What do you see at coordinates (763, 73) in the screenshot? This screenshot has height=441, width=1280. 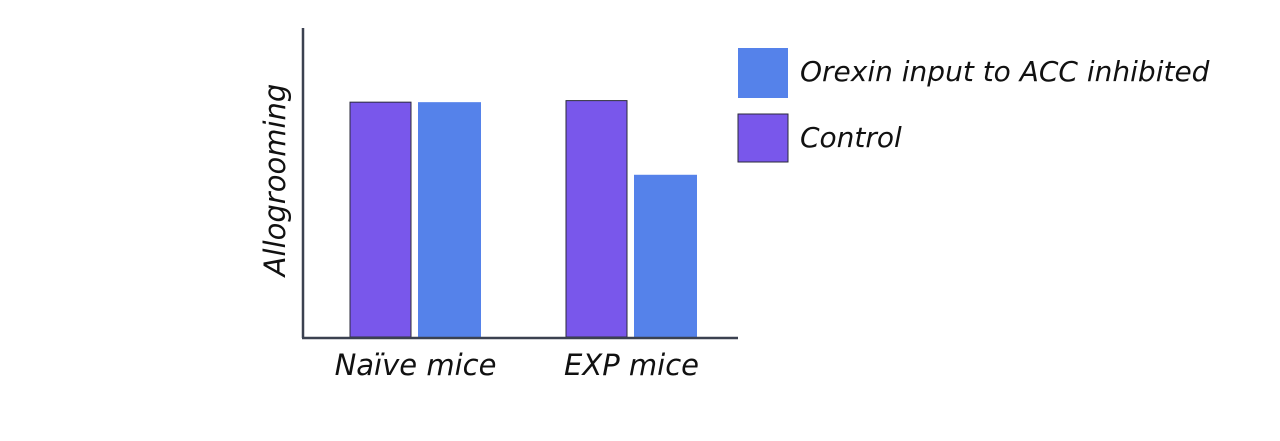 I see `legend-swatch-orexin-inhibited` at bounding box center [763, 73].